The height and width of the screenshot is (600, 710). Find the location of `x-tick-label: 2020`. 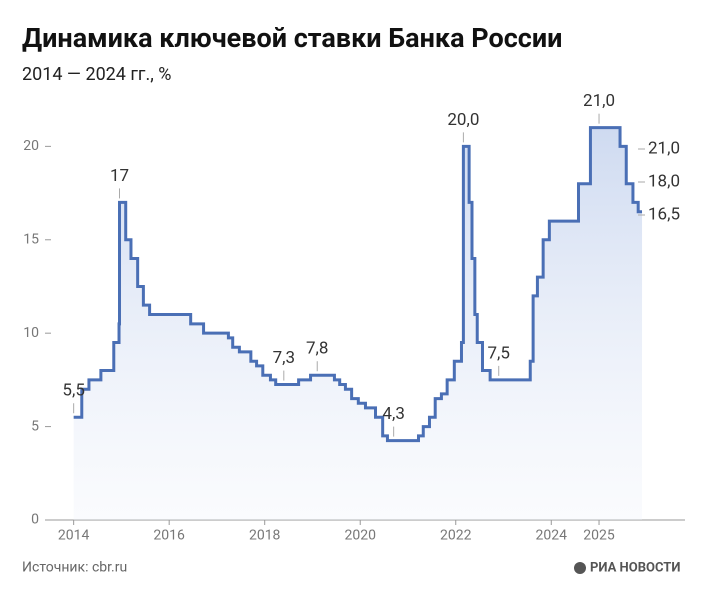

x-tick-label: 2020 is located at coordinates (360, 536).